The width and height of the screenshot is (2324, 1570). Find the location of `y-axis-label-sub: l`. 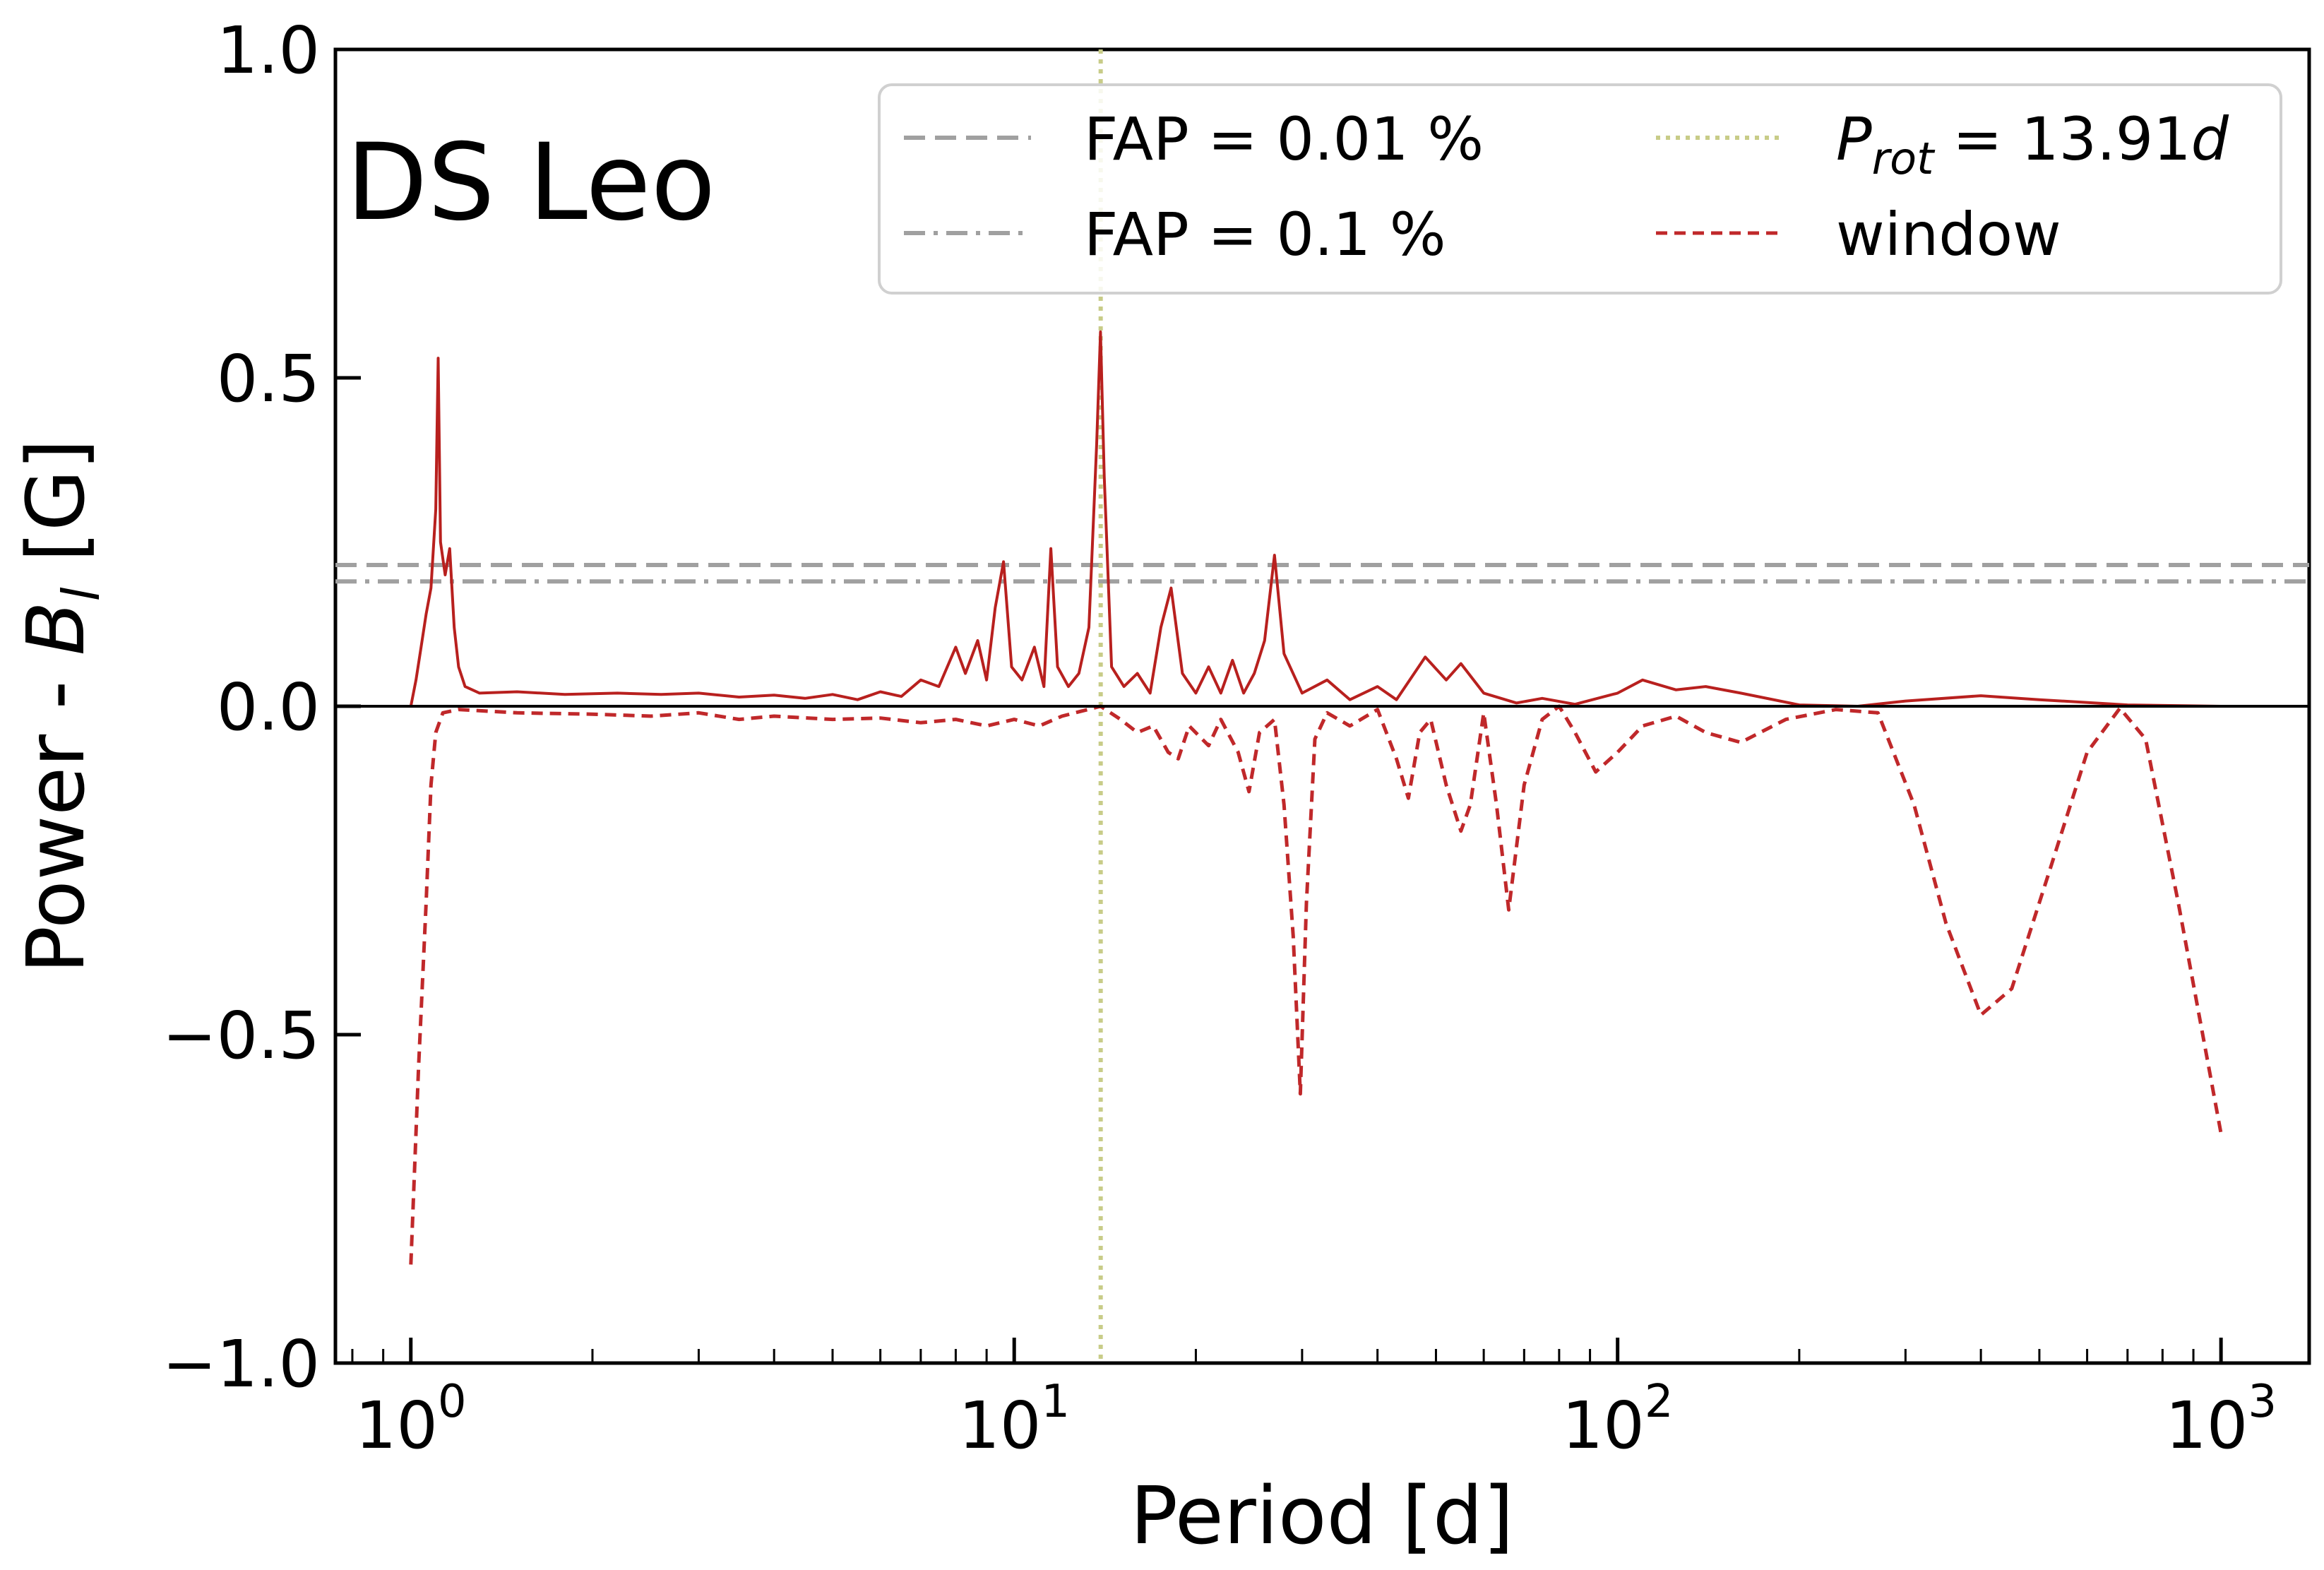

y-axis-label-sub: l is located at coordinates (81, 594).